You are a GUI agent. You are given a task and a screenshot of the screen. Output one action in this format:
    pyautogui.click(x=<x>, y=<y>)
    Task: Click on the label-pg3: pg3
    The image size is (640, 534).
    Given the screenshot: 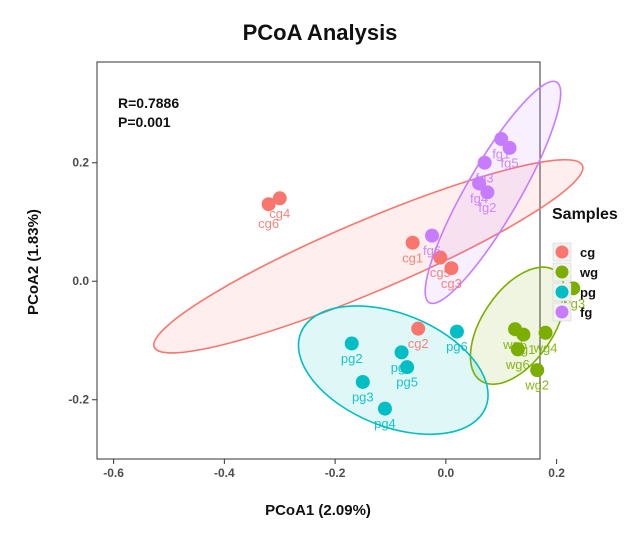 What is the action you would take?
    pyautogui.click(x=363, y=397)
    